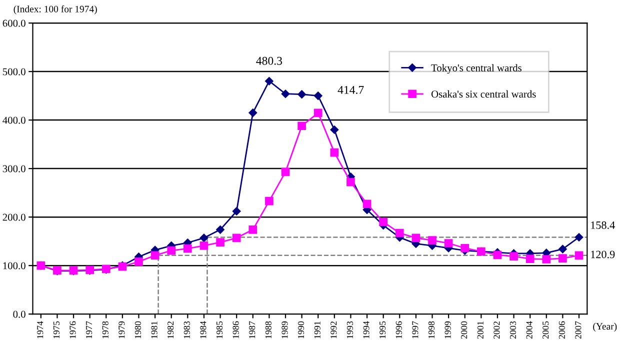 The height and width of the screenshot is (344, 630). What do you see at coordinates (105, 329) in the screenshot?
I see `x-tick-label: 1978` at bounding box center [105, 329].